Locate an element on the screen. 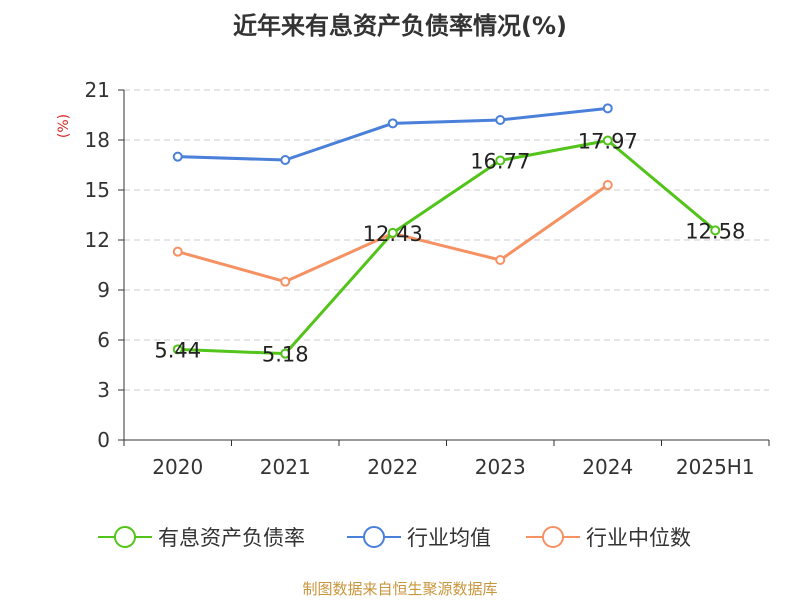 The height and width of the screenshot is (600, 800). y-tick-label: 9 is located at coordinates (103, 290).